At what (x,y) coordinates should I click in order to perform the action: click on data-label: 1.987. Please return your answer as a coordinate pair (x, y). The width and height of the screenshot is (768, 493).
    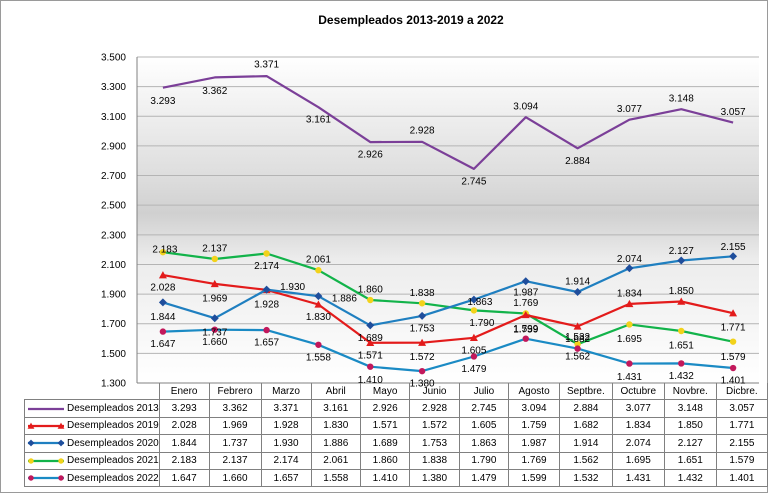
    Looking at the image, I should click on (525, 293).